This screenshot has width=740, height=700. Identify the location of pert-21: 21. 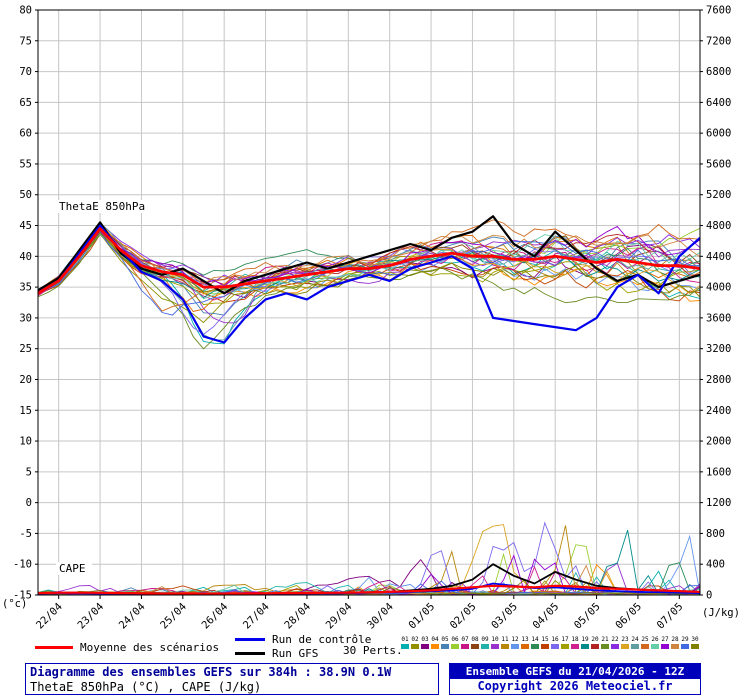
(605, 642).